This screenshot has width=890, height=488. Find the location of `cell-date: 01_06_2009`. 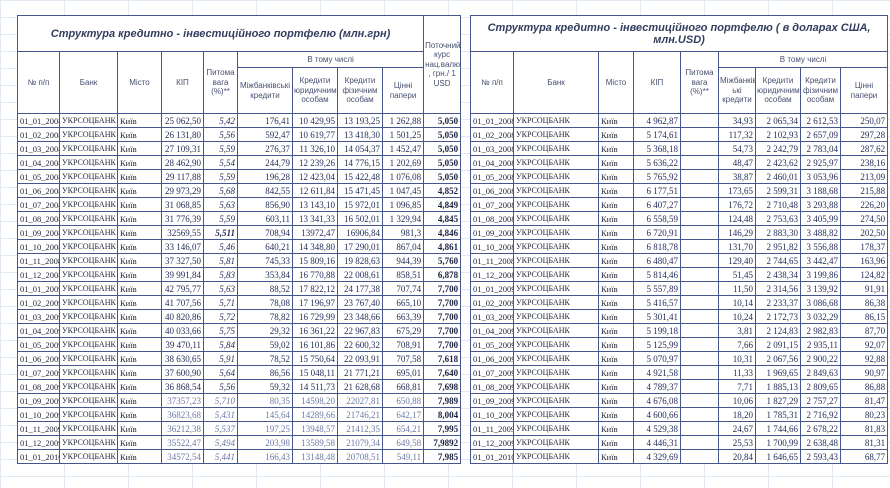

cell-date: 01_06_2009 is located at coordinates (38, 358).